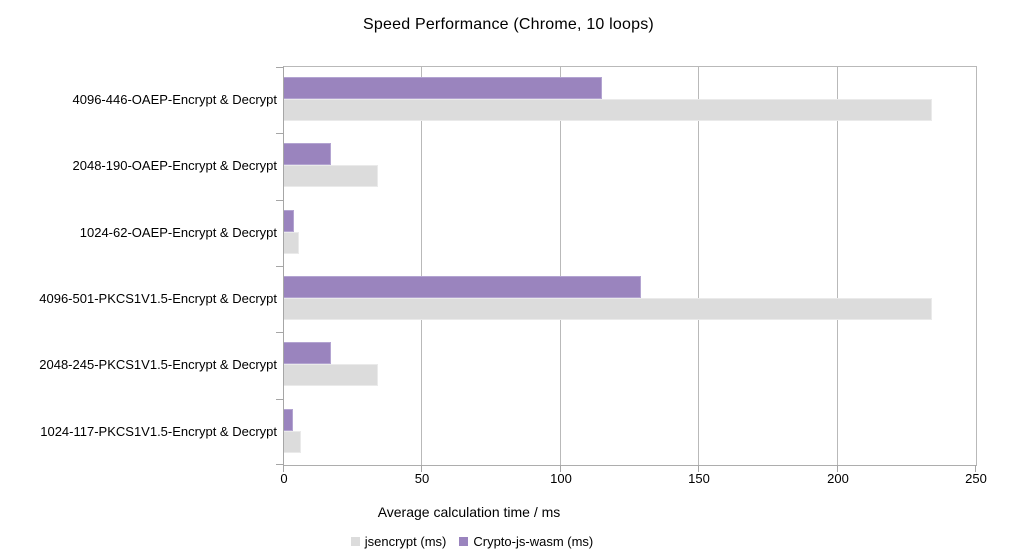 This screenshot has width=1017, height=558. I want to click on legend-label-0: jsencrypt (ms), so click(405, 541).